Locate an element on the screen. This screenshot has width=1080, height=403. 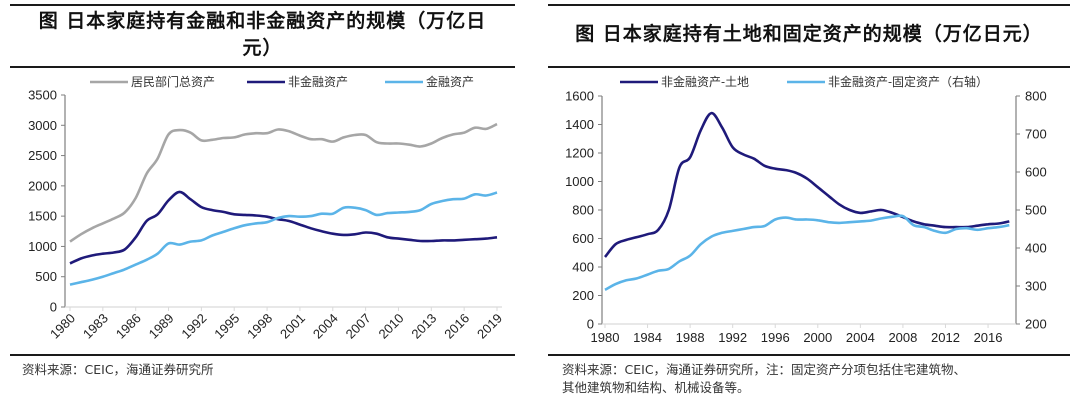
legend-label: 非金融资产 is located at coordinates (318, 81).